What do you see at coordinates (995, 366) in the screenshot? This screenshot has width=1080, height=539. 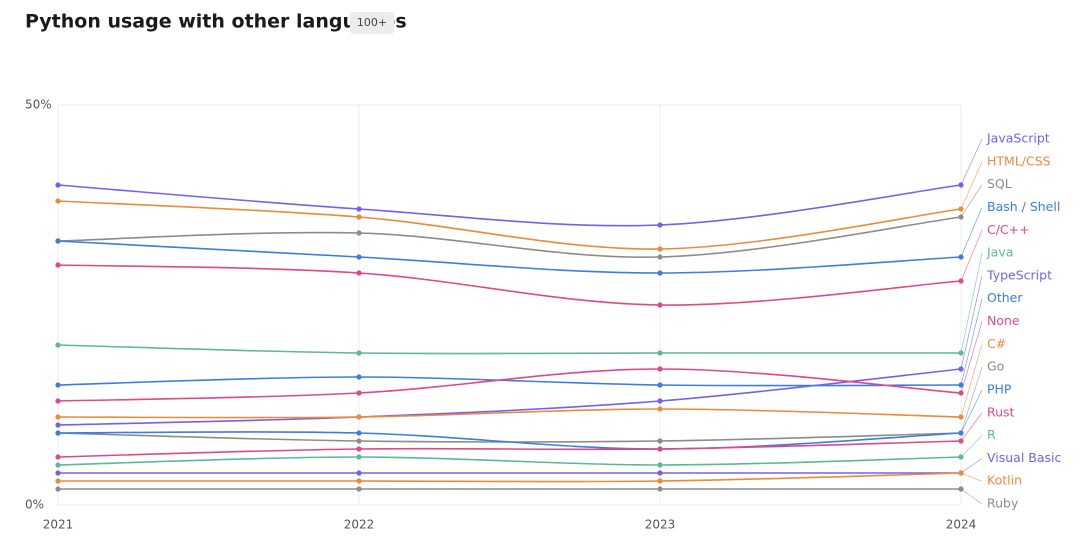 I see `legend-label: Go` at bounding box center [995, 366].